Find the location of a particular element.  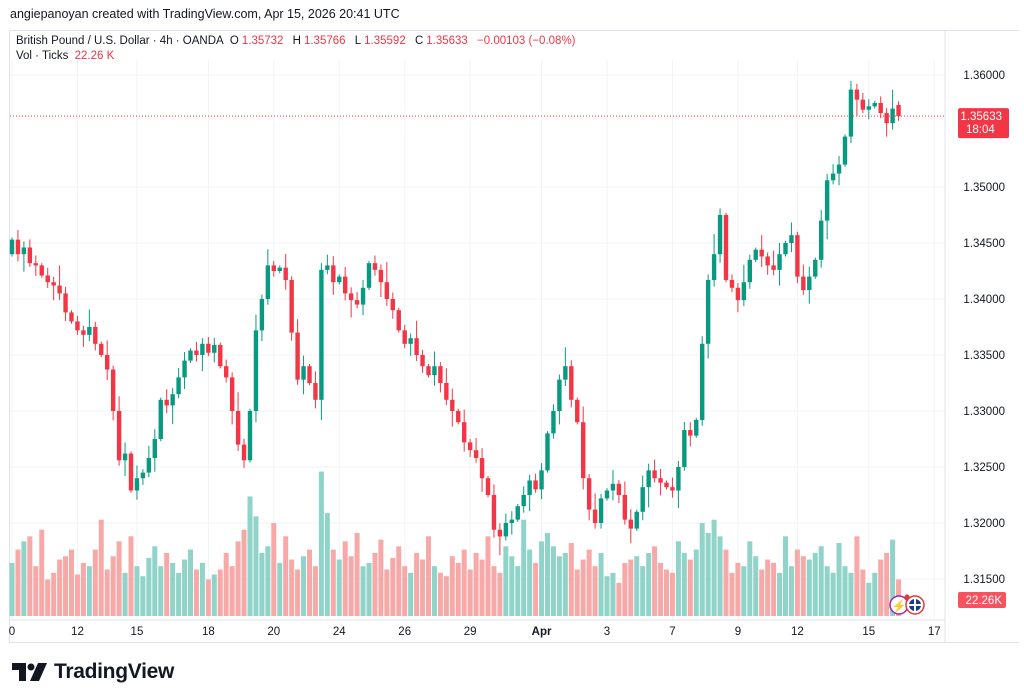

y-tick-label: 1.34500 is located at coordinates (984, 244).